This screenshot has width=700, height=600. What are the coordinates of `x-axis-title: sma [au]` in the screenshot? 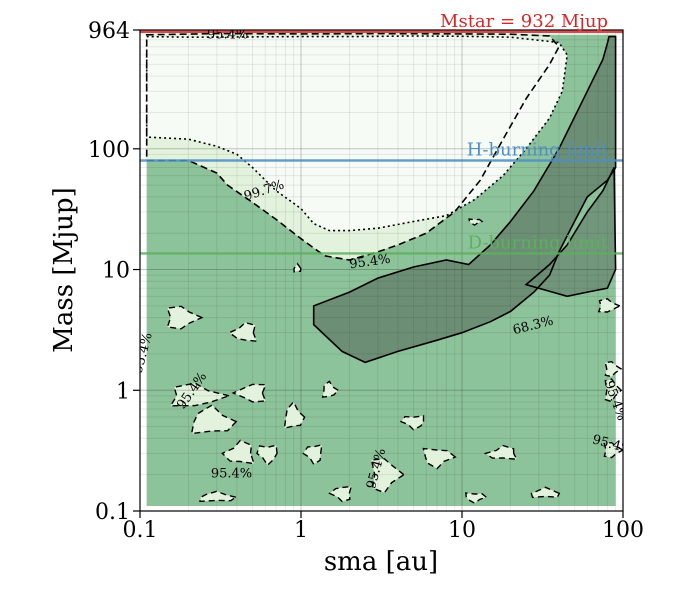 It's located at (381, 562).